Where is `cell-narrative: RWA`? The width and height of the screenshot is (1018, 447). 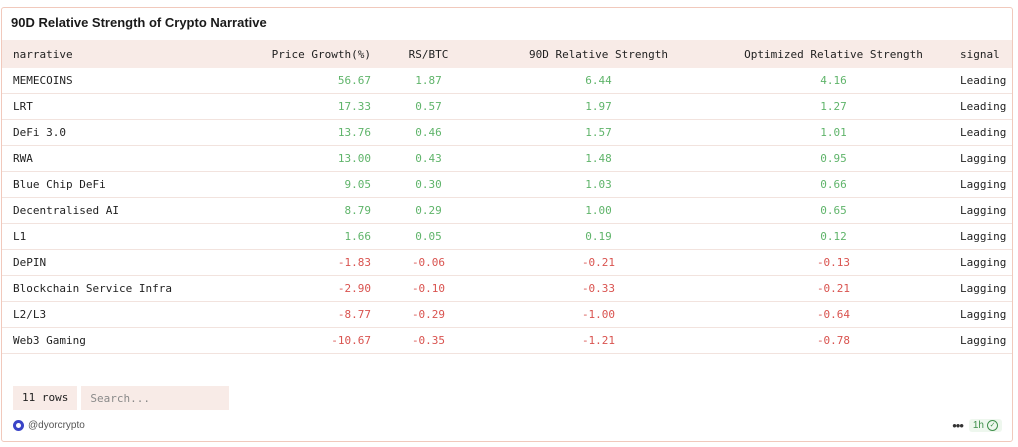 cell-narrative: RWA is located at coordinates (23, 158).